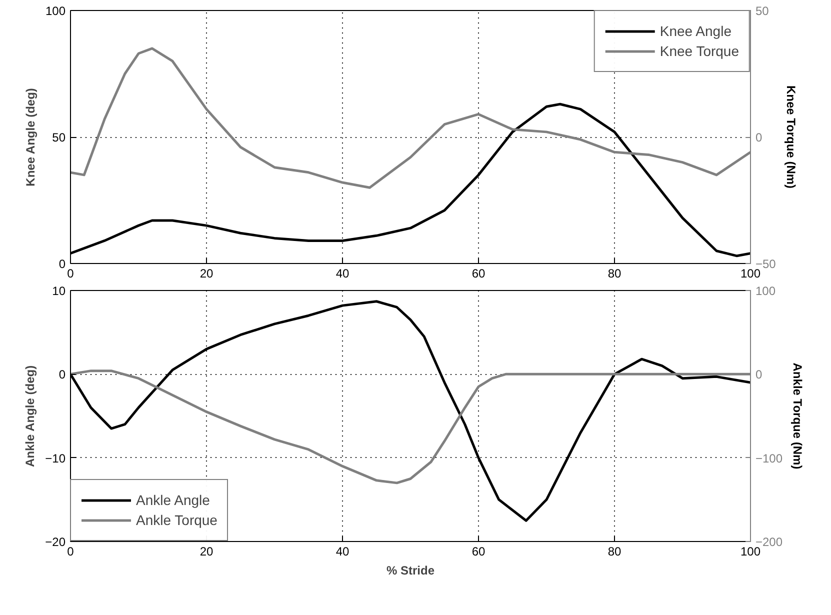 The image size is (831, 615). What do you see at coordinates (763, 11) in the screenshot?
I see `y2-tick-label: 50` at bounding box center [763, 11].